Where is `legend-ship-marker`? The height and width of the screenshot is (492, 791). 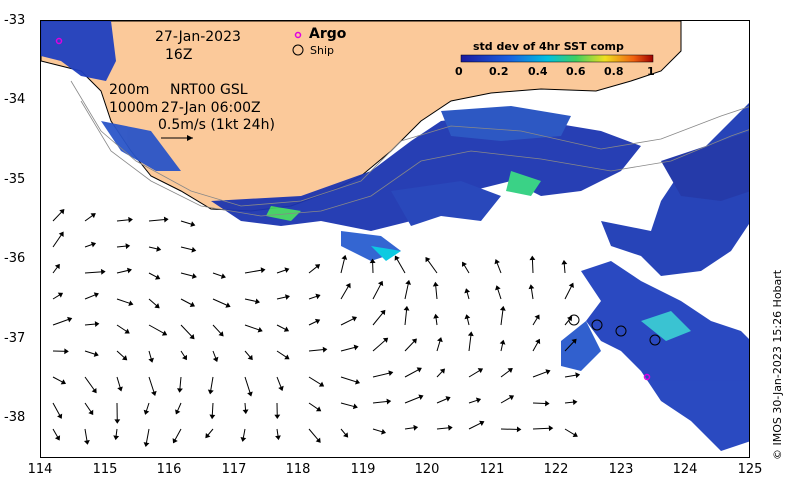
legend-ship-marker is located at coordinates (298, 50).